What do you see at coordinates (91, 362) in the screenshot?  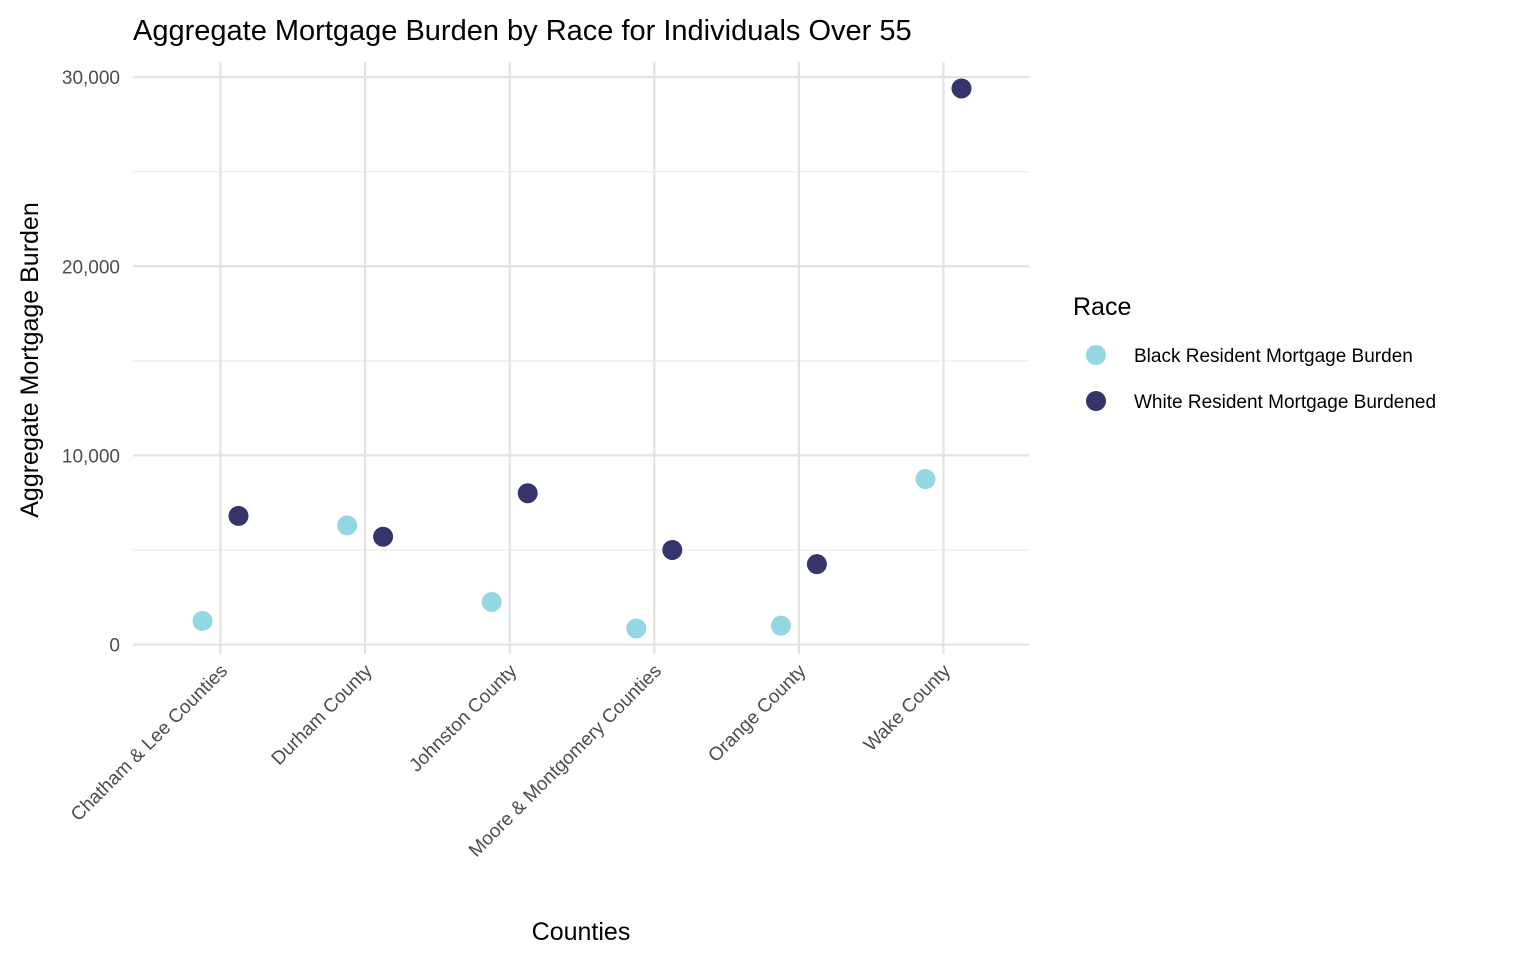 I see `y-axis-ticks: 0 10,000 20,000 30,000` at bounding box center [91, 362].